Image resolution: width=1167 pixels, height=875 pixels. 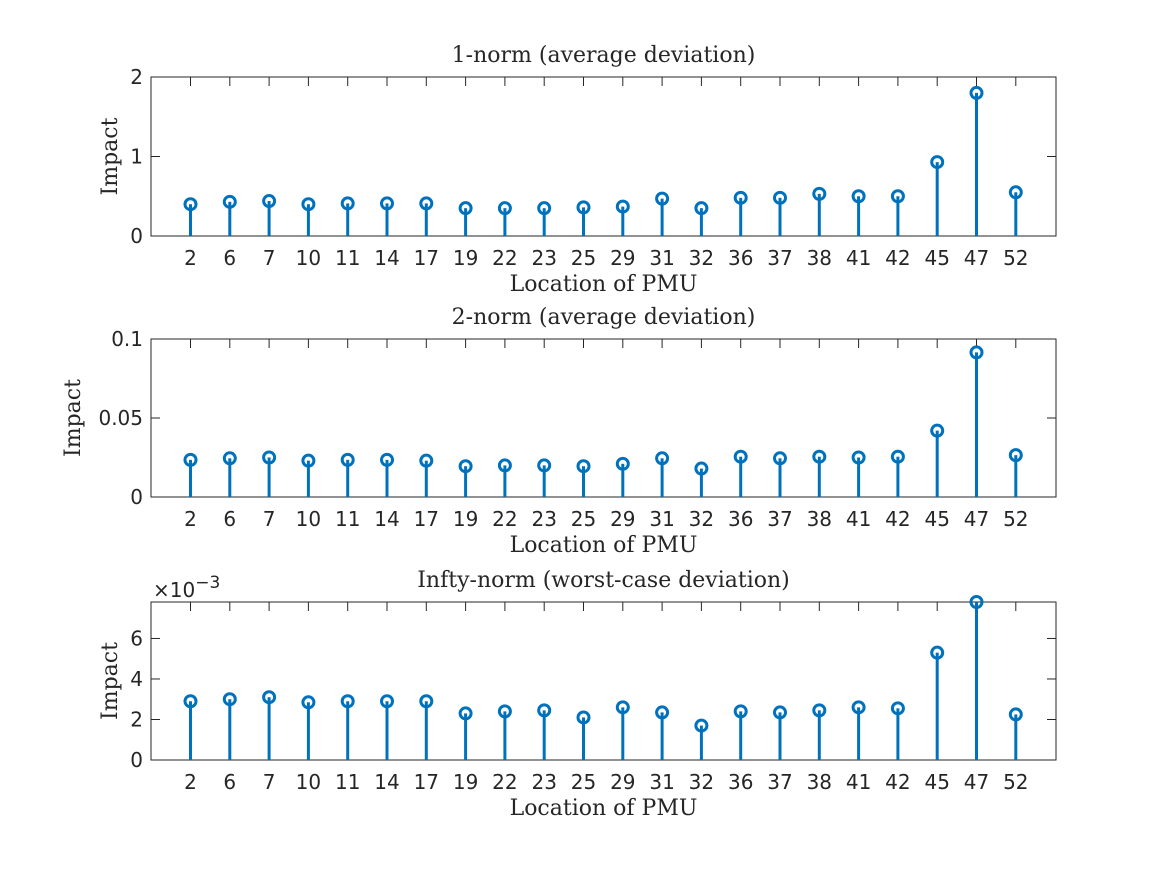 I want to click on y-axis-exponent-base: ×10, so click(x=174, y=590).